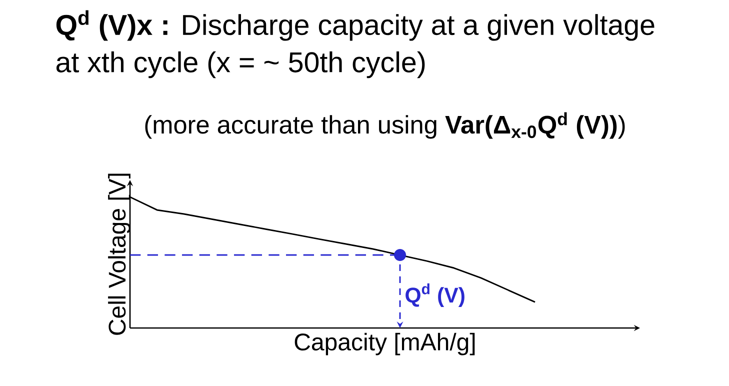 The image size is (729, 386). What do you see at coordinates (385, 125) in the screenshot?
I see `text: (more accurate than using Var(Δ$_{x-0}$Q$^{d}$ (V)))` at bounding box center [385, 125].